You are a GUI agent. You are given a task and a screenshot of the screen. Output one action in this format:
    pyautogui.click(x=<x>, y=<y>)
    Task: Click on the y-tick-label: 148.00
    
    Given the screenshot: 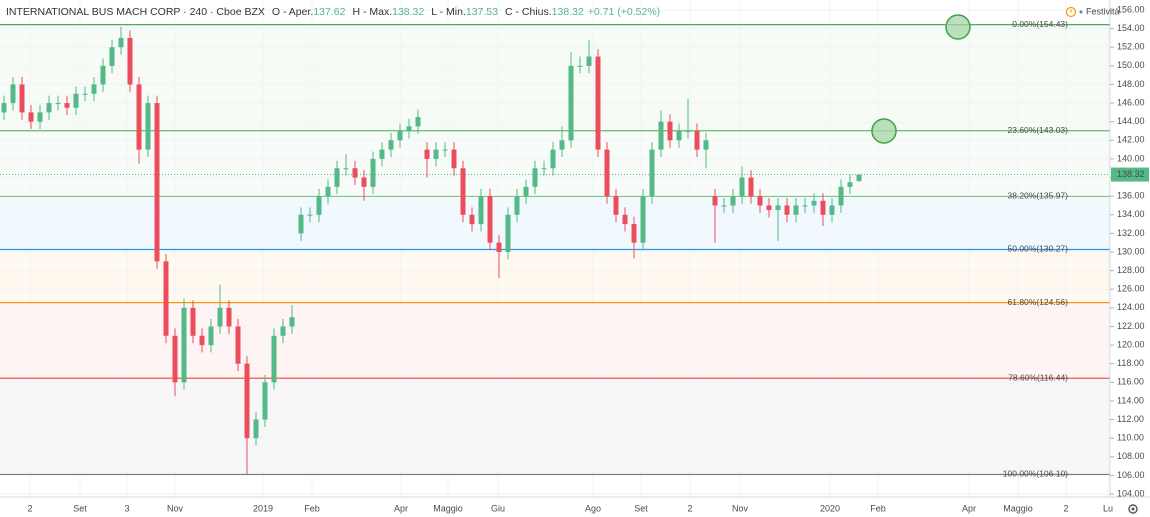 What is the action you would take?
    pyautogui.click(x=1131, y=84)
    